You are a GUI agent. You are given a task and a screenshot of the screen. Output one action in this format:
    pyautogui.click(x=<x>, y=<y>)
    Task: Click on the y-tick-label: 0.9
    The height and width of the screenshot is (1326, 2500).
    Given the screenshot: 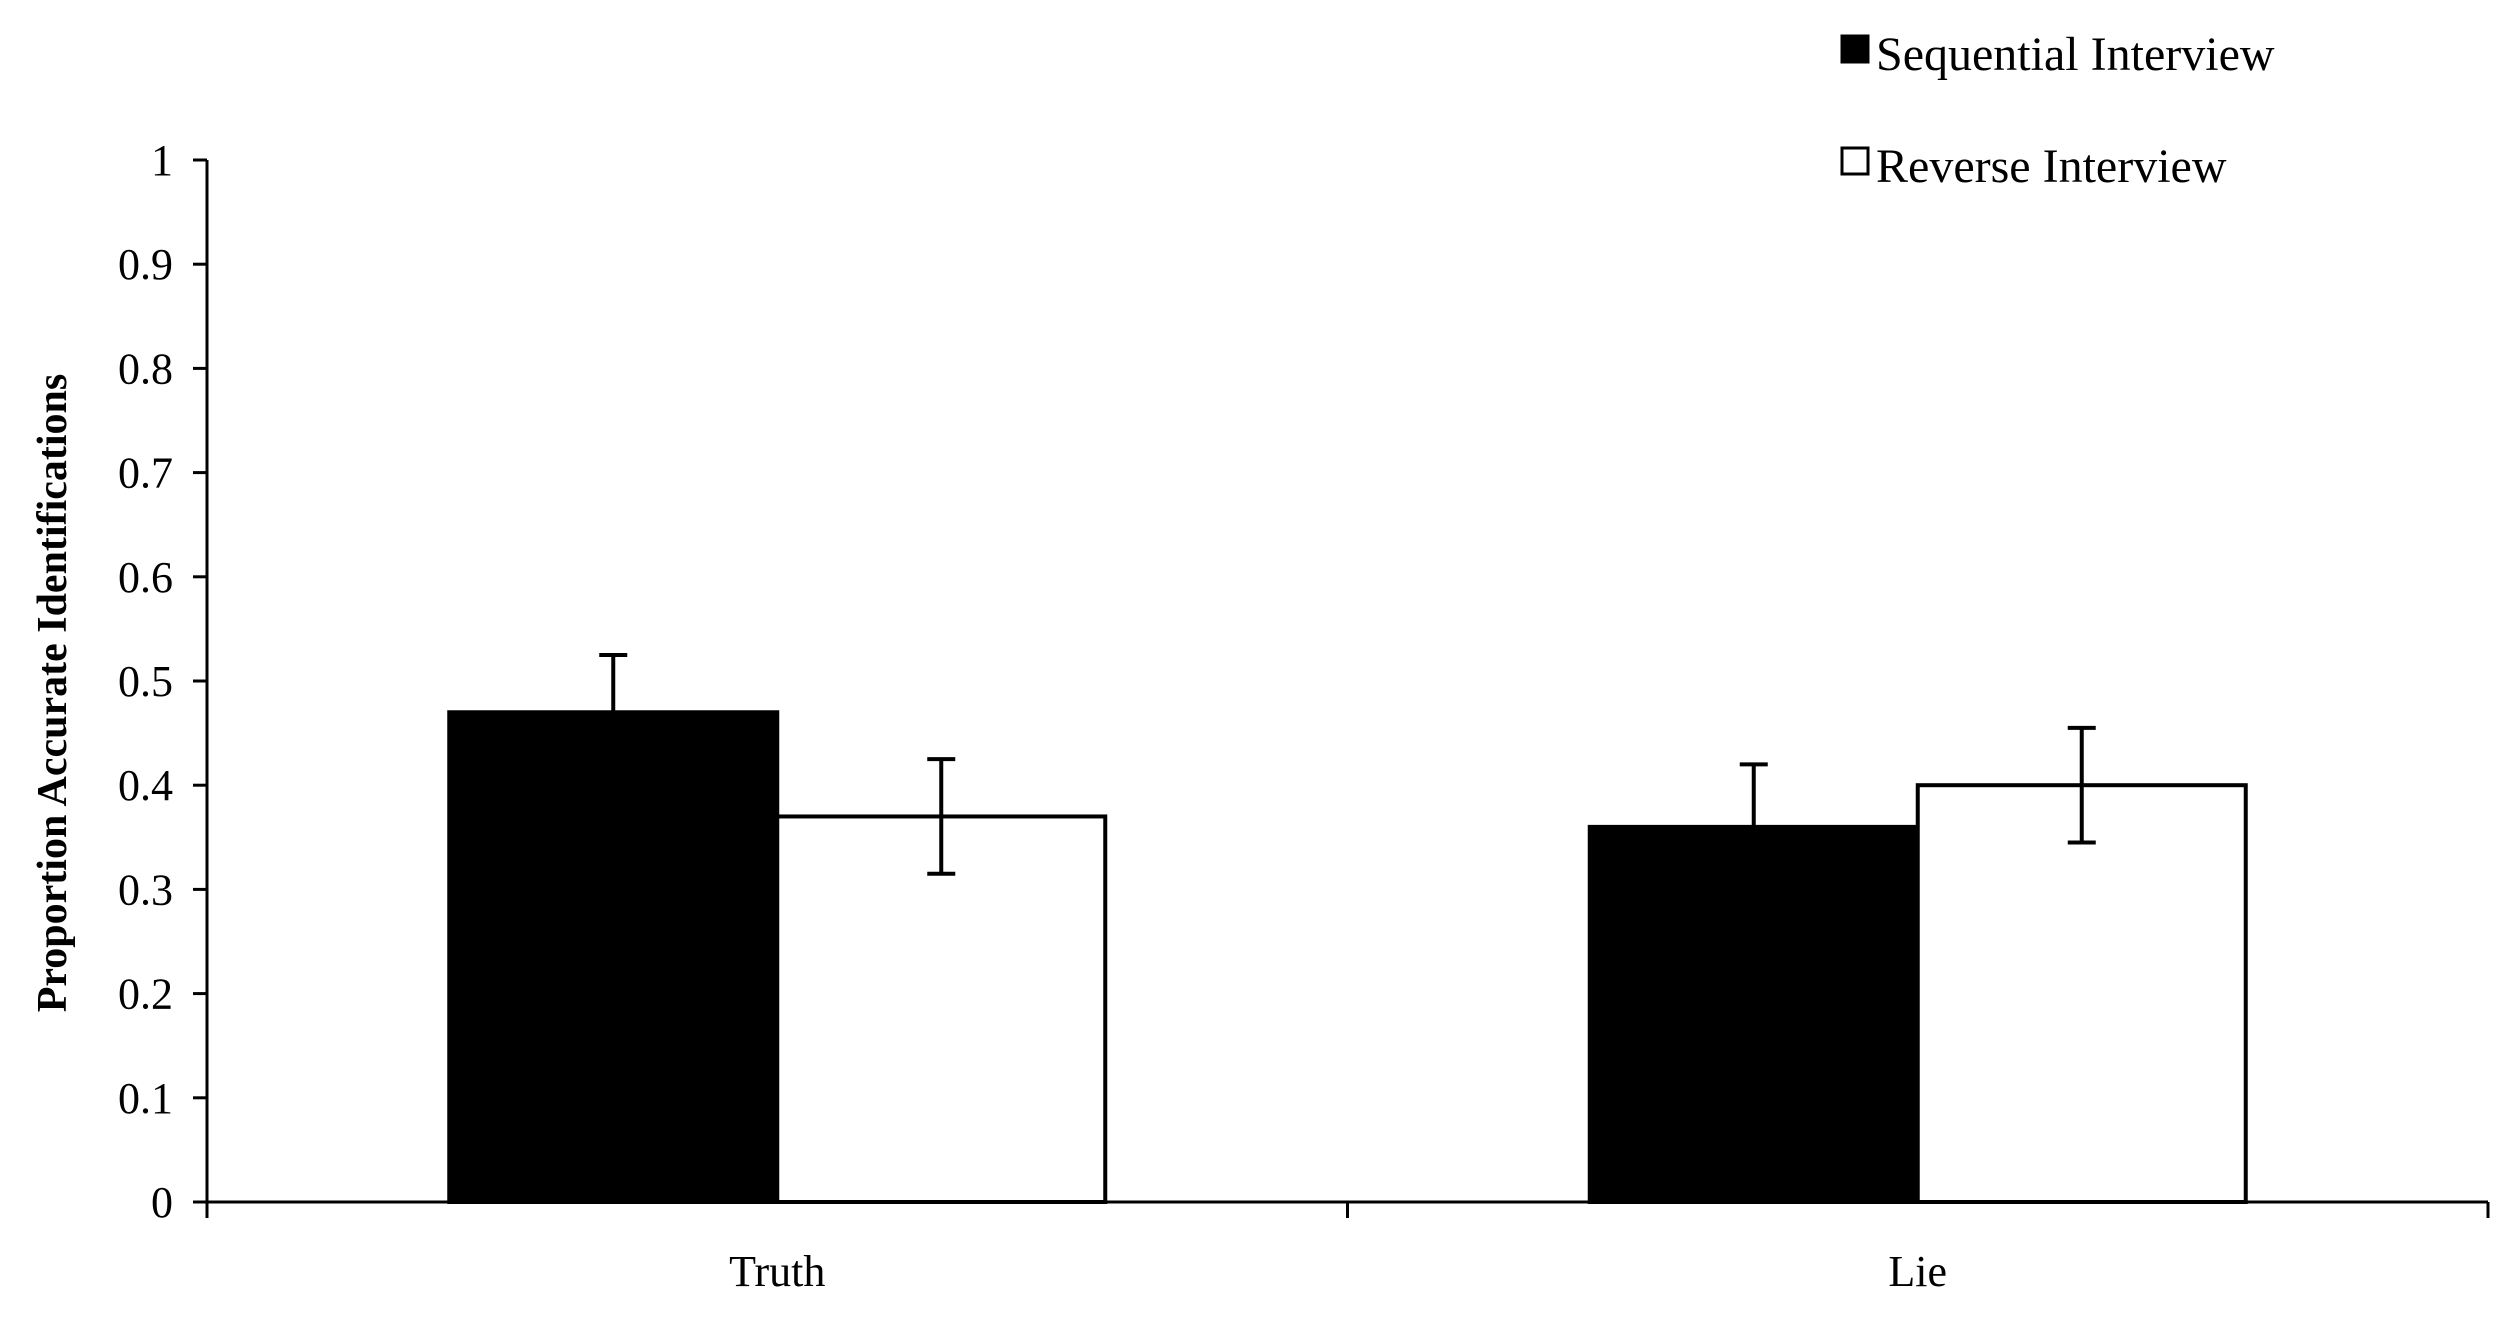 What is the action you would take?
    pyautogui.click(x=145, y=264)
    